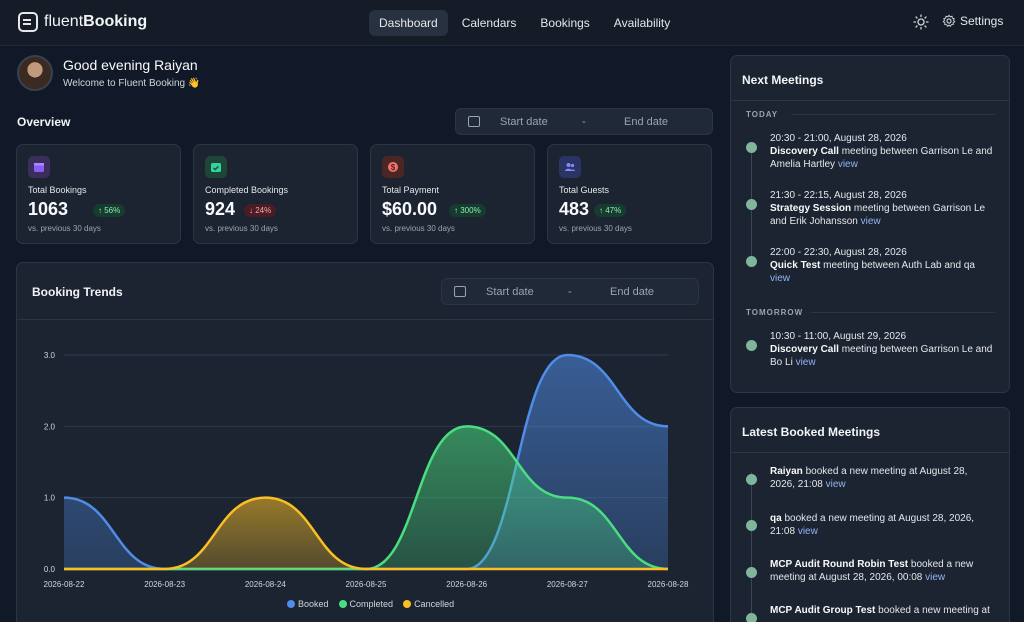  Describe the element at coordinates (57, 190) in the screenshot. I see `stat-label: Total Bookings` at that location.